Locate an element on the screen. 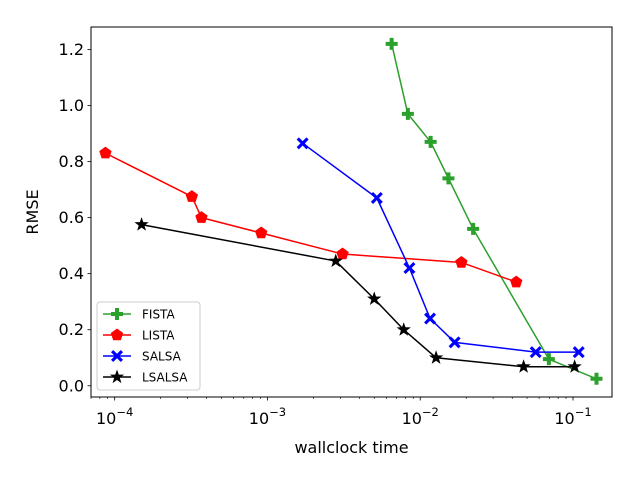 This screenshot has width=640, height=480. x-tick-label: 10⁻⁴ is located at coordinates (114, 416).